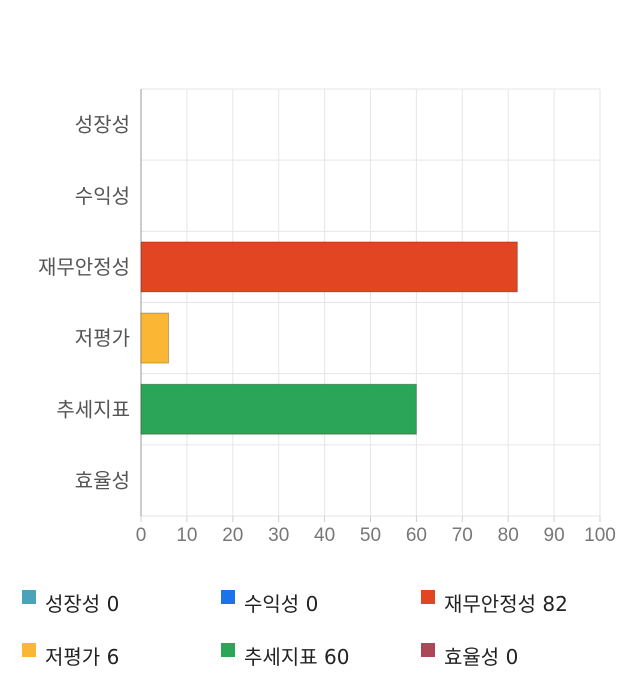 This screenshot has width=640, height=700. Describe the element at coordinates (281, 603) in the screenshot. I see `legend-text-profitability: 수익성 0` at that location.